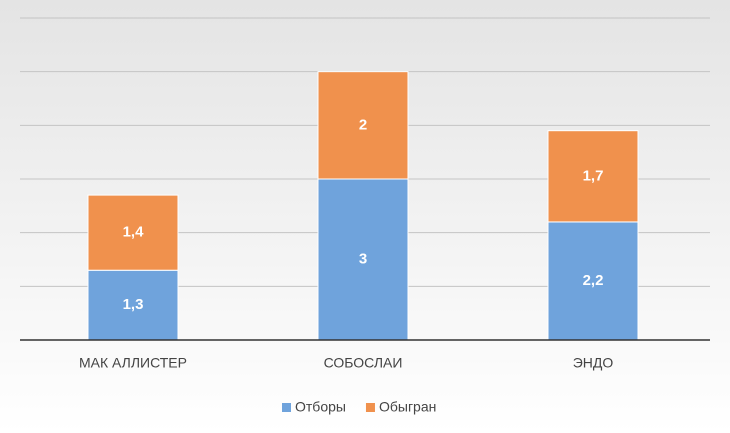 Image resolution: width=730 pixels, height=433 pixels. Describe the element at coordinates (320, 407) in the screenshot. I see `legend-label: Отборы` at that location.